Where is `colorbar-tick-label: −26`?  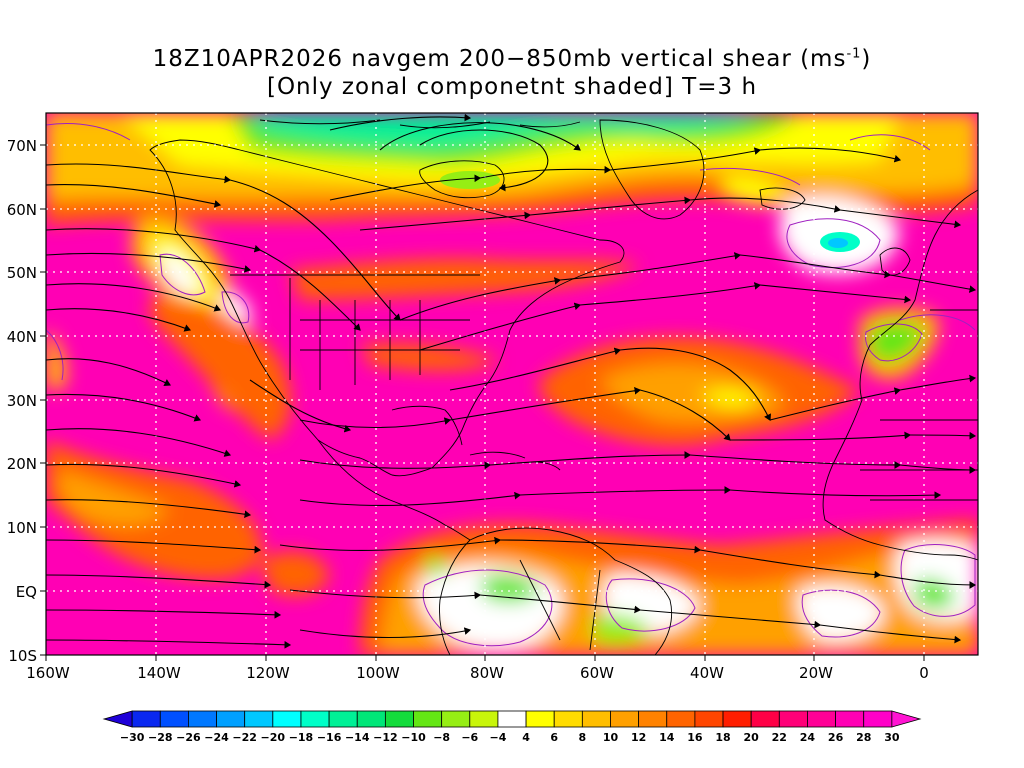
colorbar-tick-label: −26 is located at coordinates (188, 737).